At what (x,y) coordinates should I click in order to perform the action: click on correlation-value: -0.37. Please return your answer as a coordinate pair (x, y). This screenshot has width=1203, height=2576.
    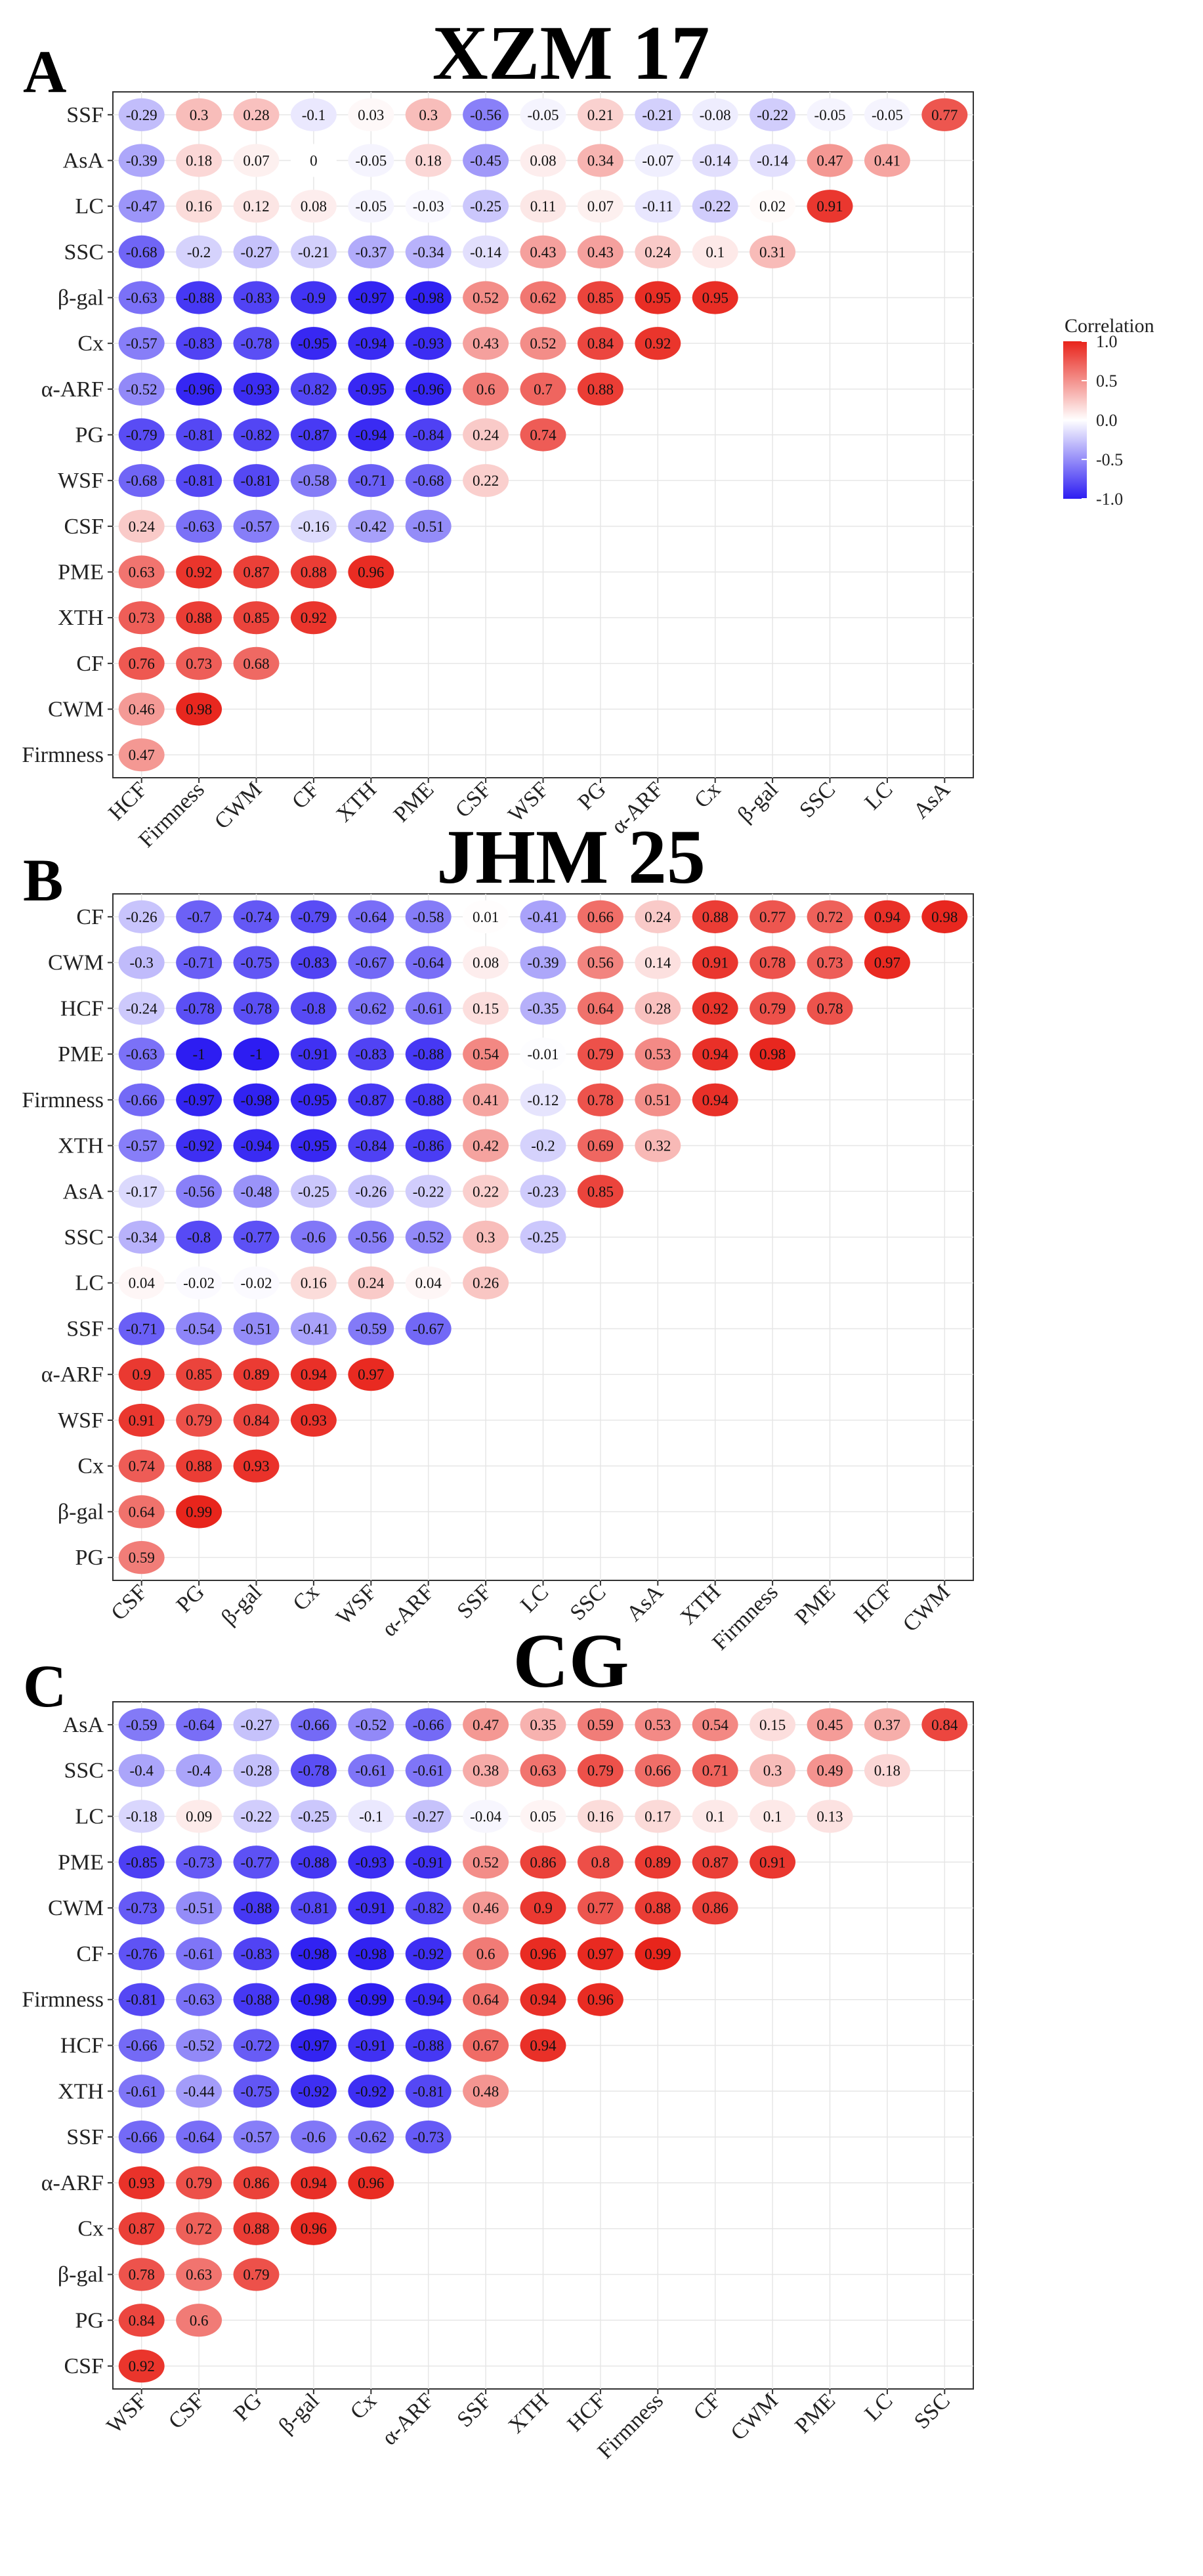
    Looking at the image, I should click on (371, 252).